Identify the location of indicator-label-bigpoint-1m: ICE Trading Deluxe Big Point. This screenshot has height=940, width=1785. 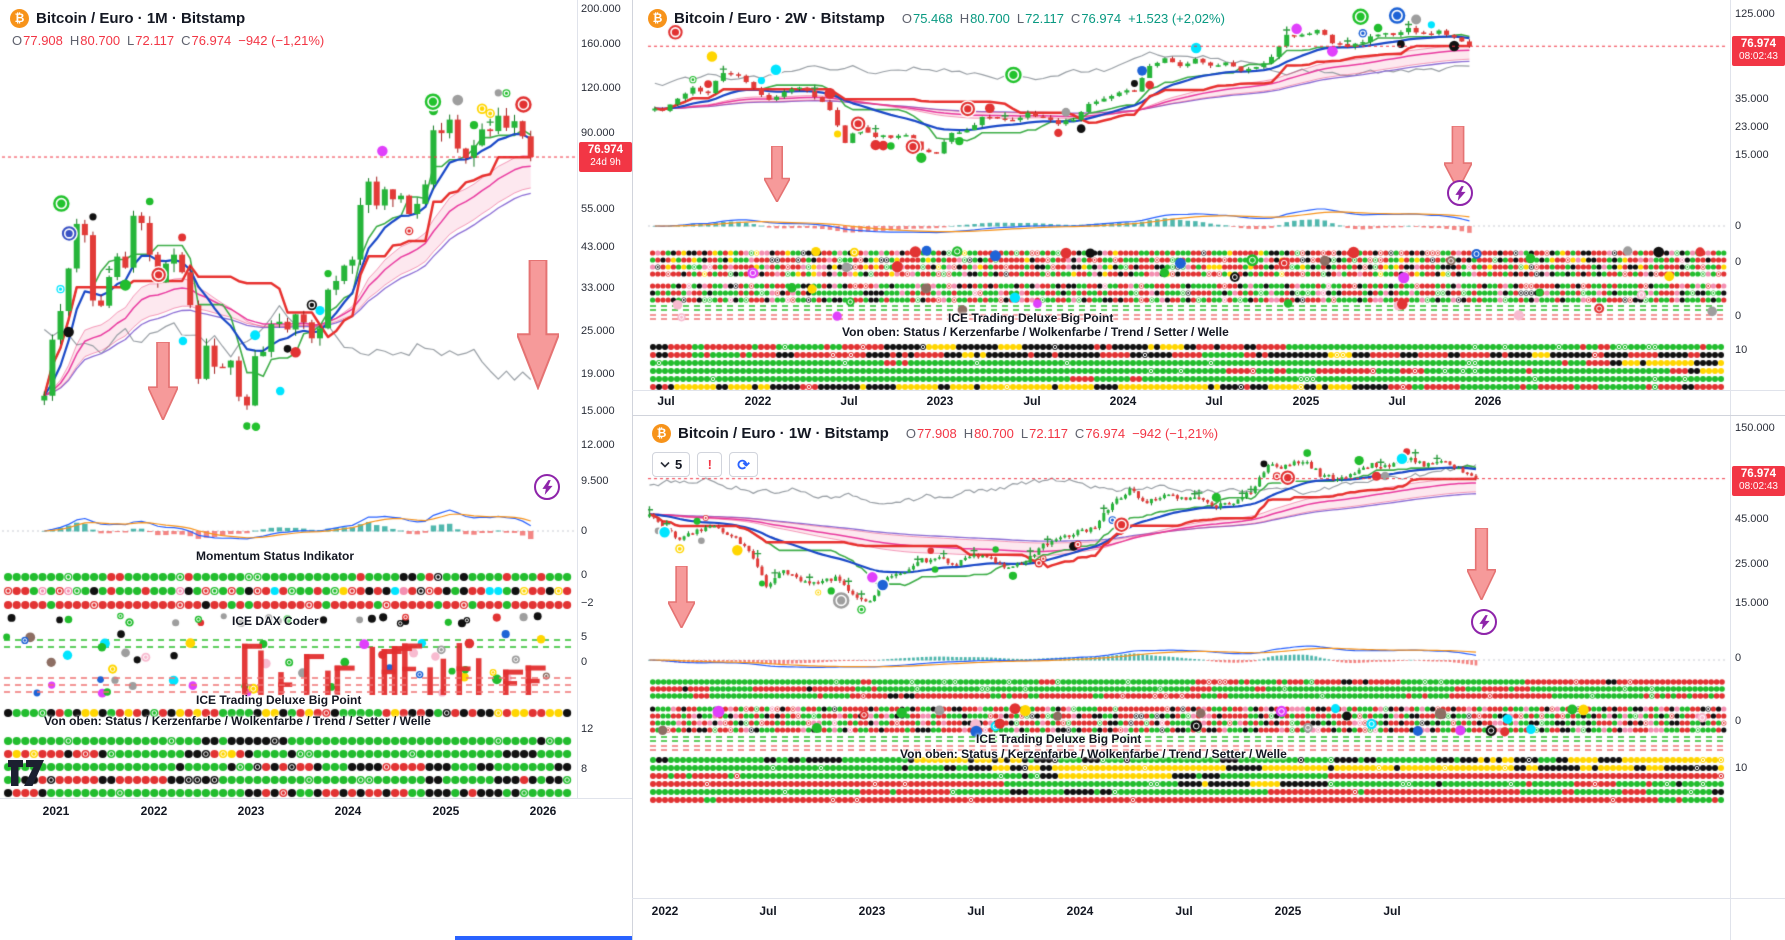
(279, 700).